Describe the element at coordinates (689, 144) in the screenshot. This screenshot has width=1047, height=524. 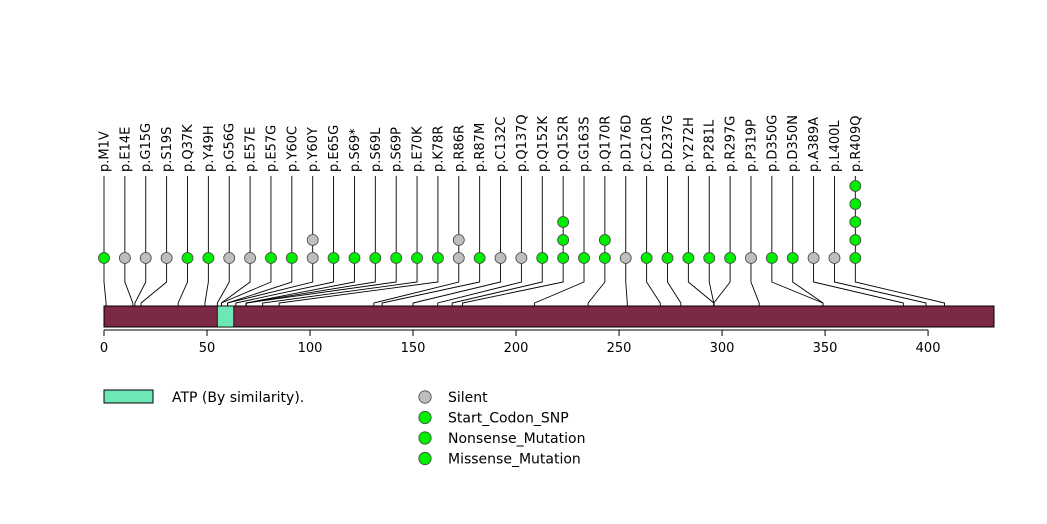
I see `mutation-label: p.Y272H` at that location.